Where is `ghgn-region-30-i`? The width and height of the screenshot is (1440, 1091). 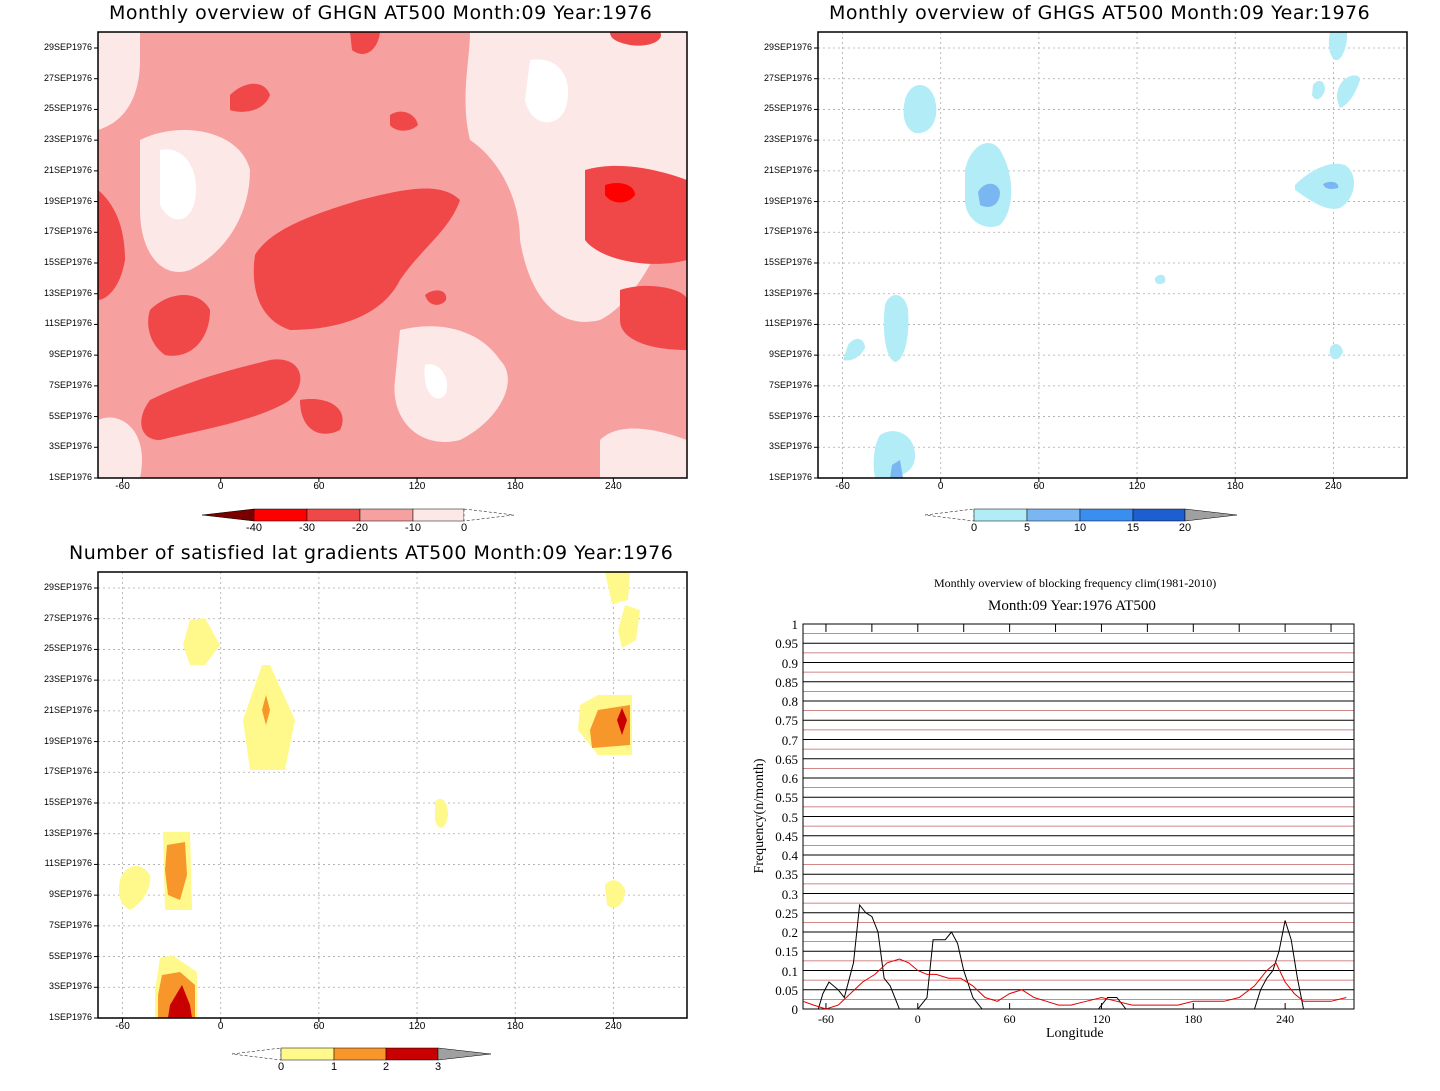 ghgn-region-30-i is located at coordinates (635, 39).